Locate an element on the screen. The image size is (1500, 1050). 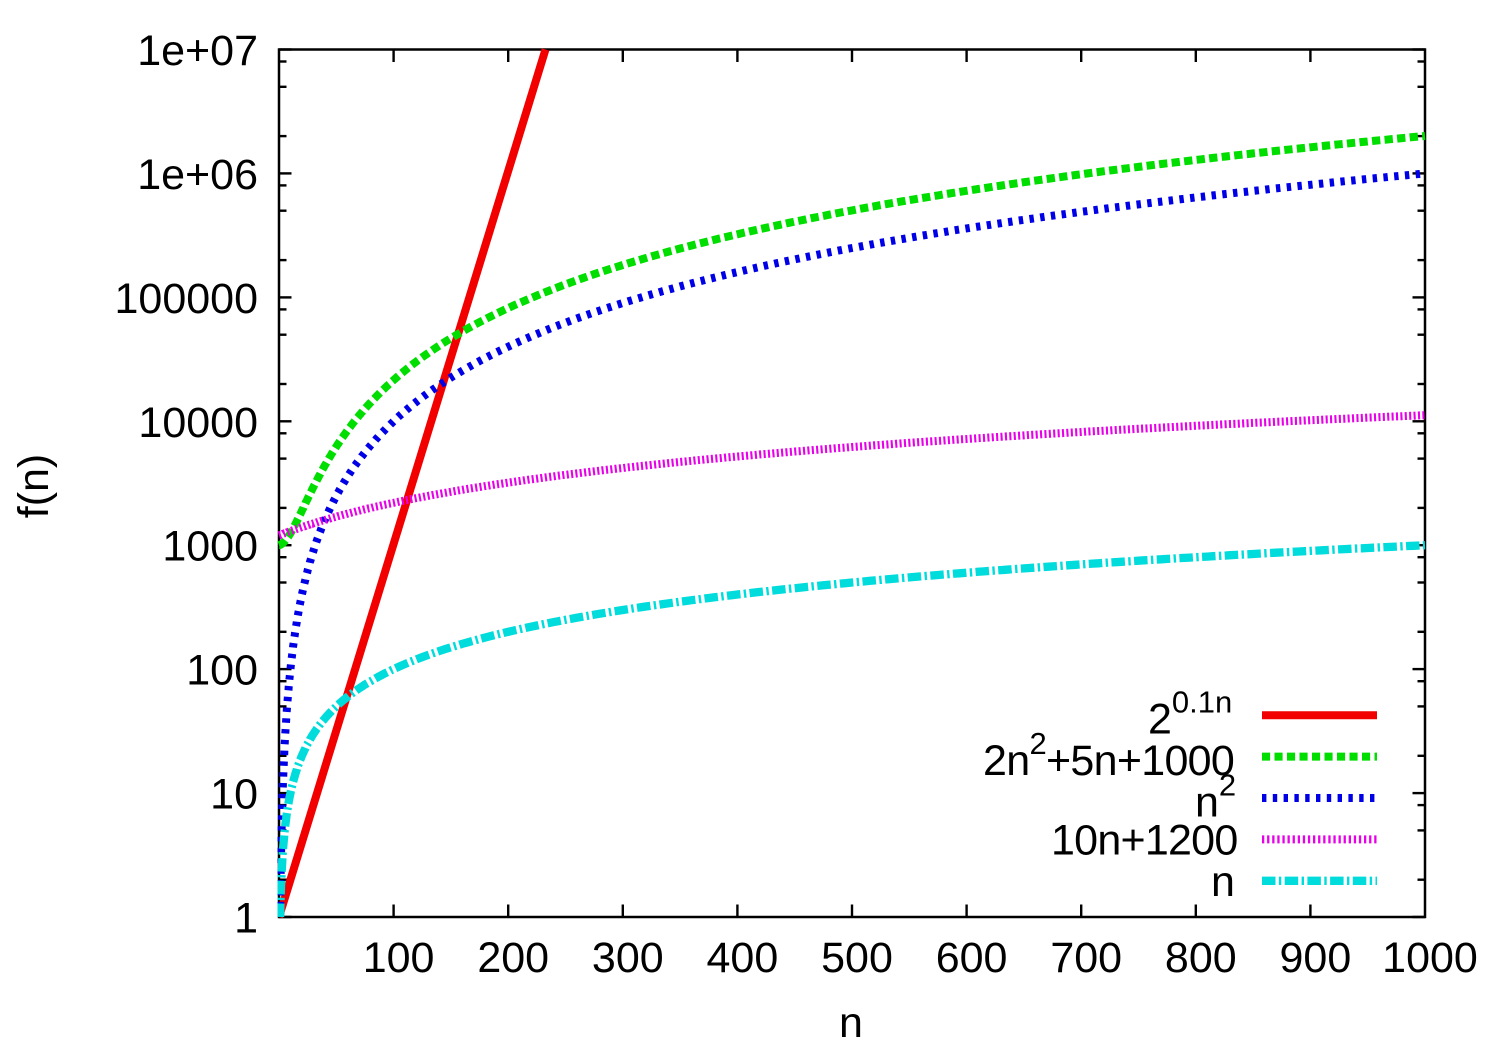
svg-text: 10000 is located at coordinates (198, 423).